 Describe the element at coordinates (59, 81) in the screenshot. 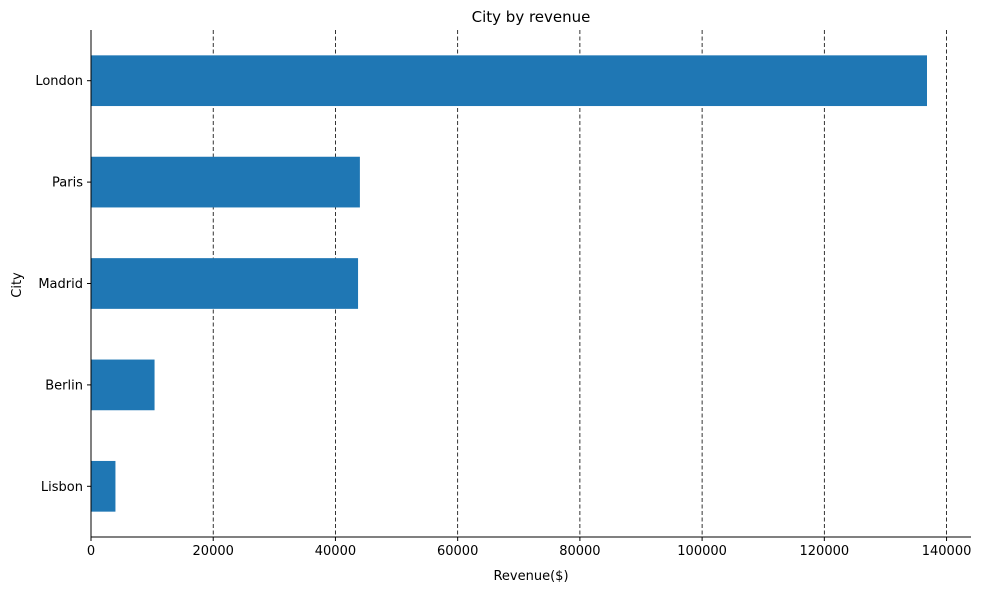

I see `y-tick-label: London` at that location.